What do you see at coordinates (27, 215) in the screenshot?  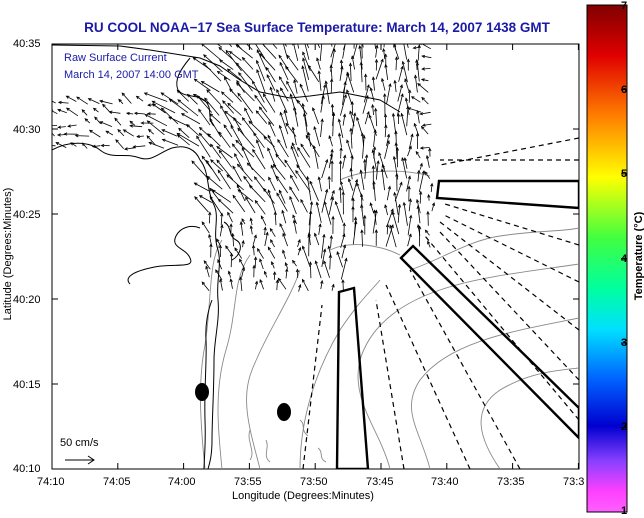 I see `y-tick-label: 40:25` at bounding box center [27, 215].